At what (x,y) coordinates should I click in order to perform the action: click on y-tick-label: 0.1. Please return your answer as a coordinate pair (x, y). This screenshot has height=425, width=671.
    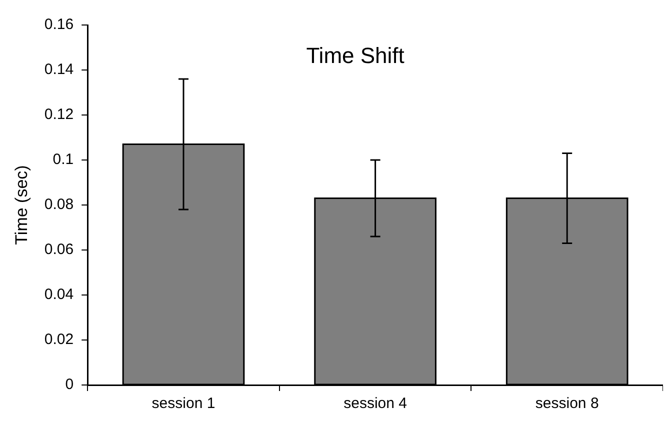
    Looking at the image, I should click on (63, 159).